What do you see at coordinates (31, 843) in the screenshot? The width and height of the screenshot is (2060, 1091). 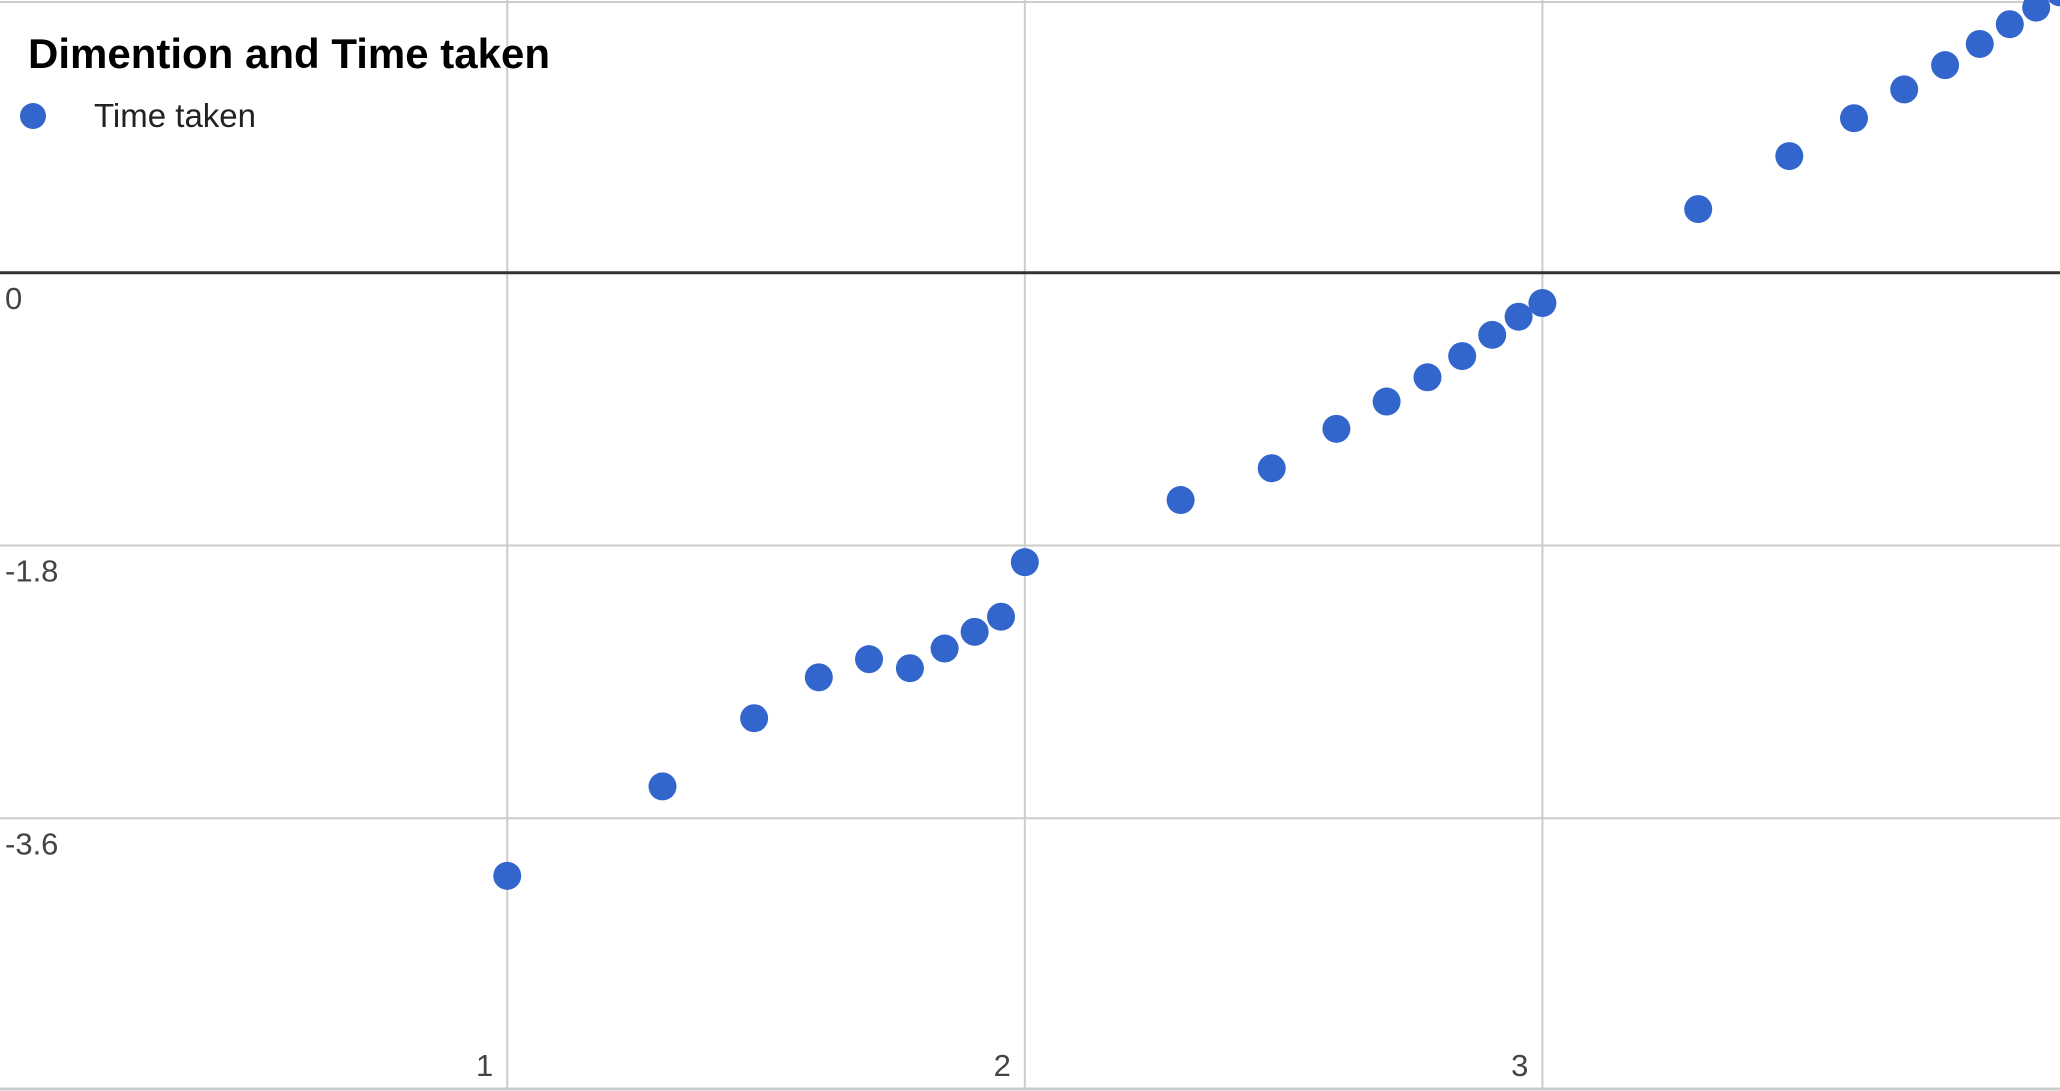 I see `y-tick-label: -3.6` at bounding box center [31, 843].